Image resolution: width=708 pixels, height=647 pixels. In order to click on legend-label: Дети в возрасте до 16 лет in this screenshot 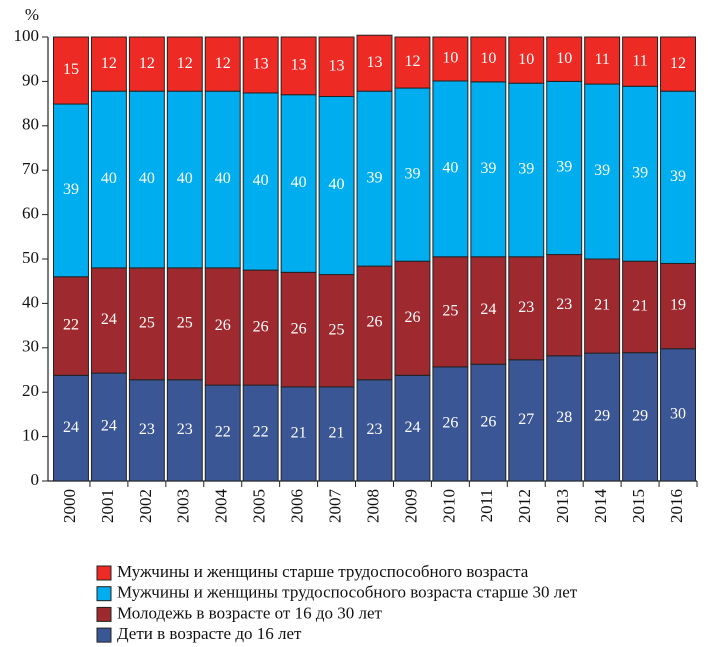, I will do `click(209, 633)`.